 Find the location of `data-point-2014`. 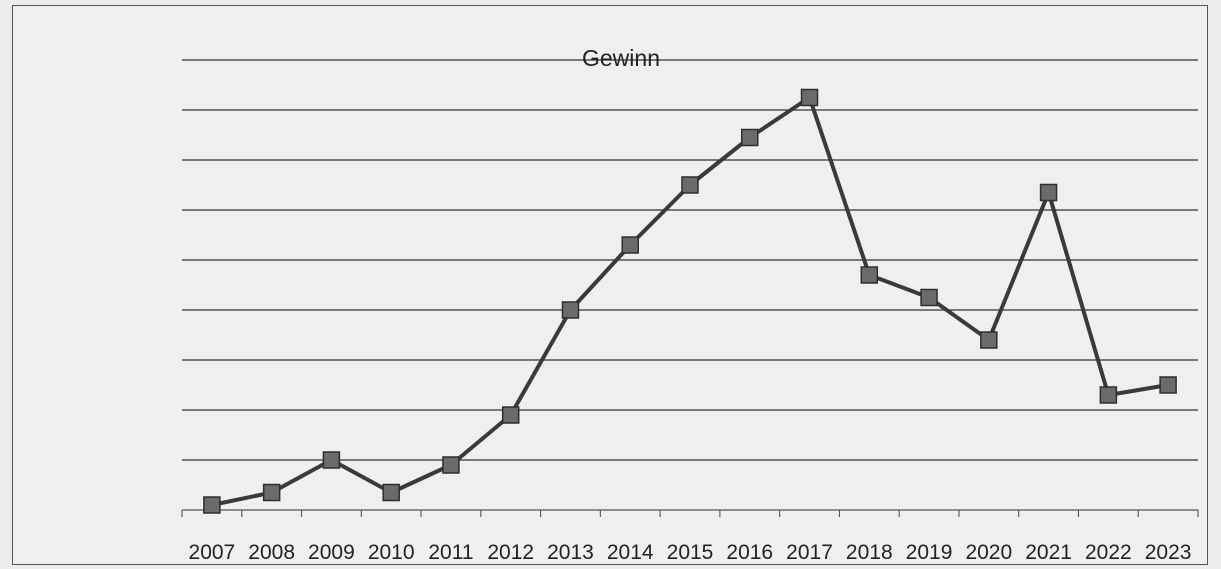

data-point-2014 is located at coordinates (630, 245).